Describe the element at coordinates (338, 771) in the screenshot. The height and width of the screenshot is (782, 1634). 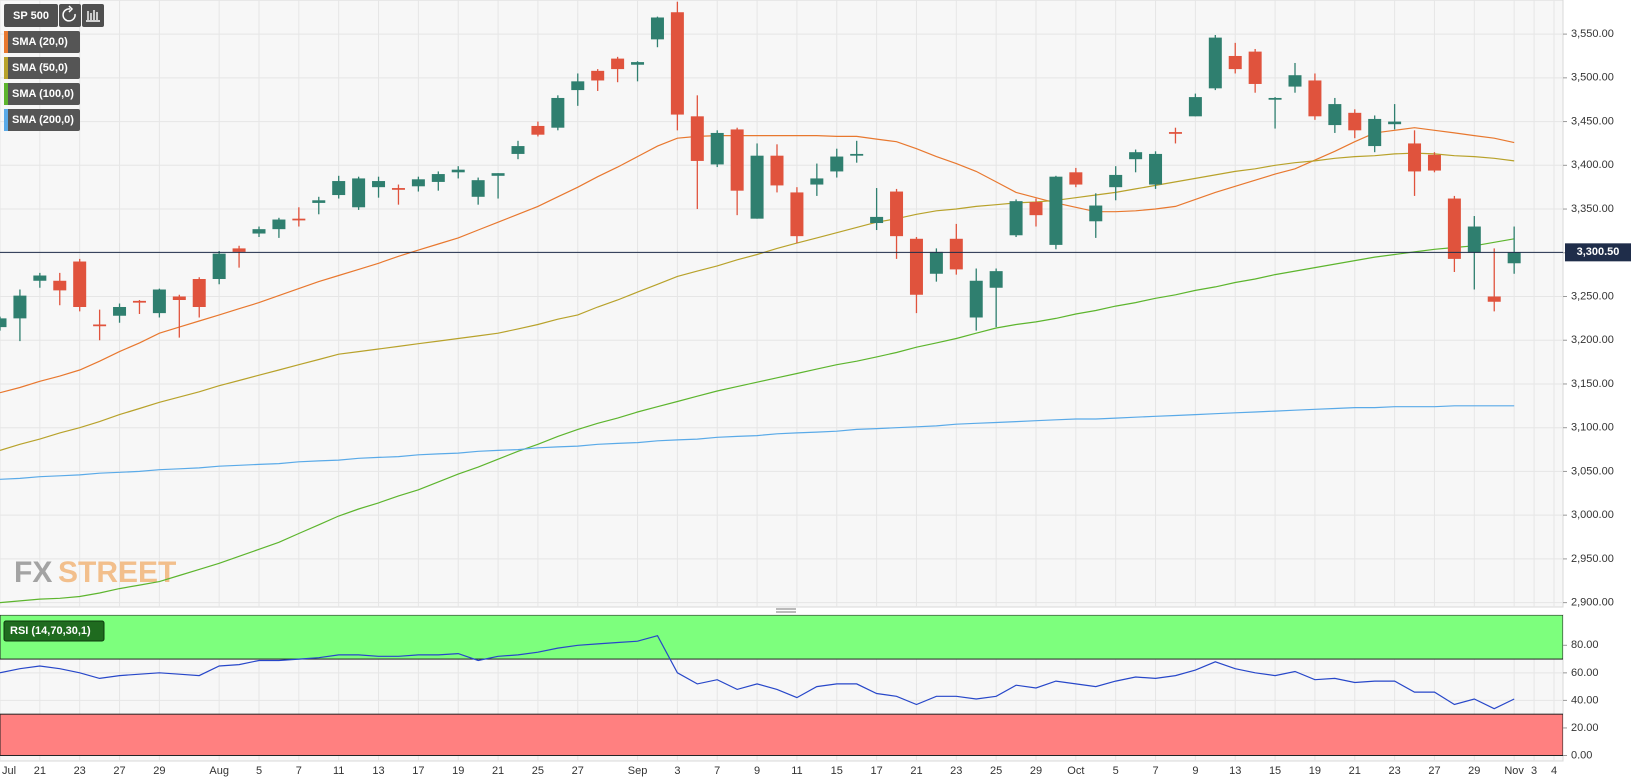
I see `x-tick-label: 11` at that location.